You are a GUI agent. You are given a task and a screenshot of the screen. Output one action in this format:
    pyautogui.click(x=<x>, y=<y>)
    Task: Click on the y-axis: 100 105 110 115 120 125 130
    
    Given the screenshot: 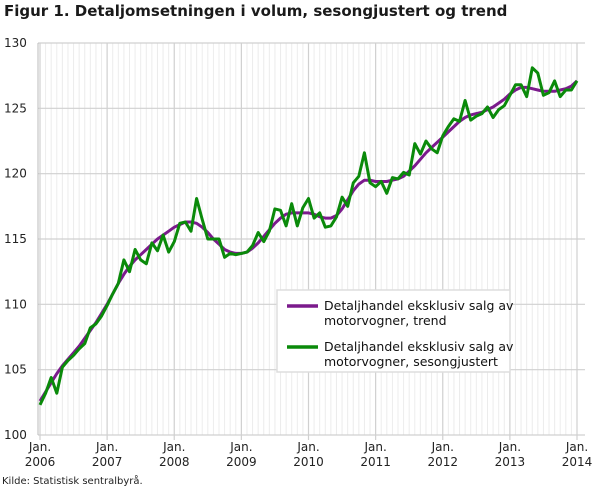 What is the action you would take?
    pyautogui.click(x=15, y=239)
    